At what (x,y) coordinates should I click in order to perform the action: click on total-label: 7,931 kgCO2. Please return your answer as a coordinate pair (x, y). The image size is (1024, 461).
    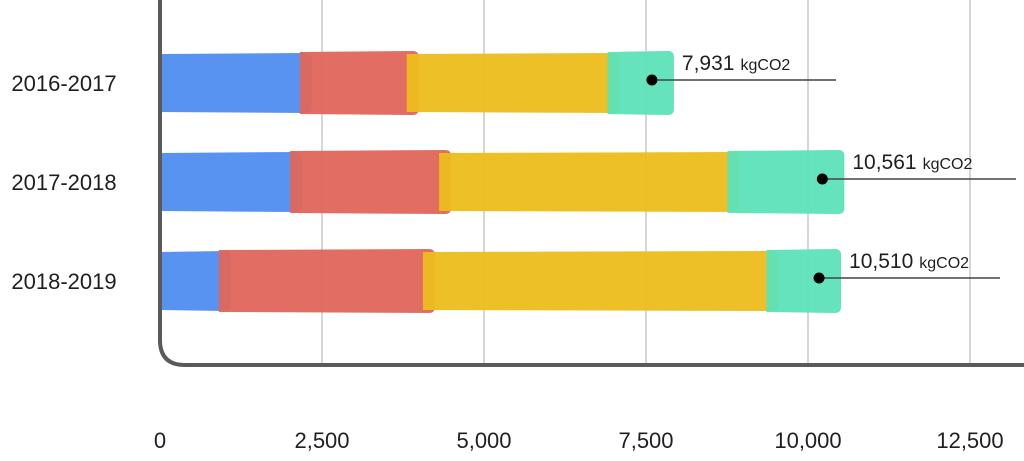
    Looking at the image, I should click on (736, 63).